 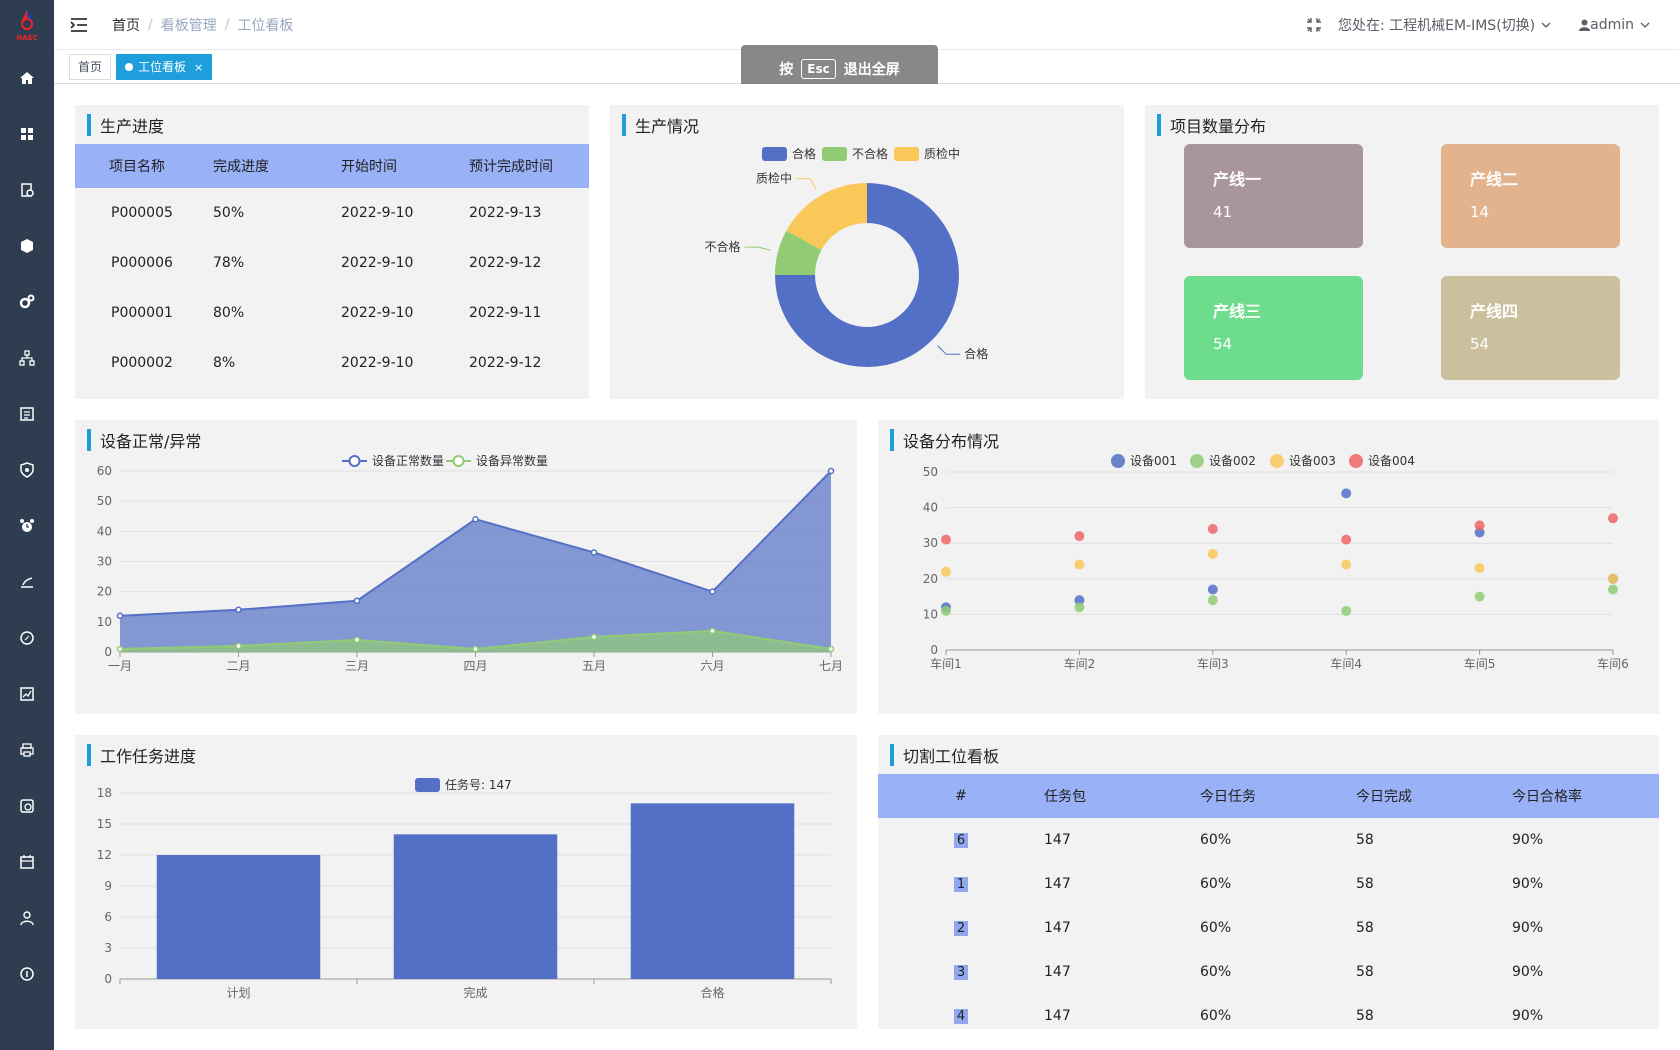 What do you see at coordinates (1494, 179) in the screenshot?
I see `card-name: 产线二` at bounding box center [1494, 179].